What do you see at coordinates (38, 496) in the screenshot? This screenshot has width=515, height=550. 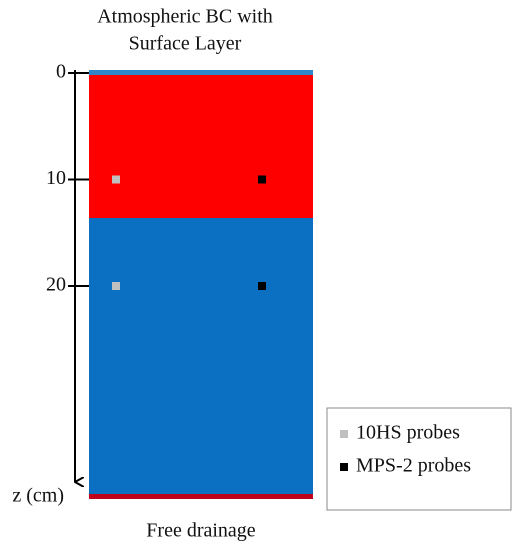 I see `axis-label: z (cm)` at bounding box center [38, 496].